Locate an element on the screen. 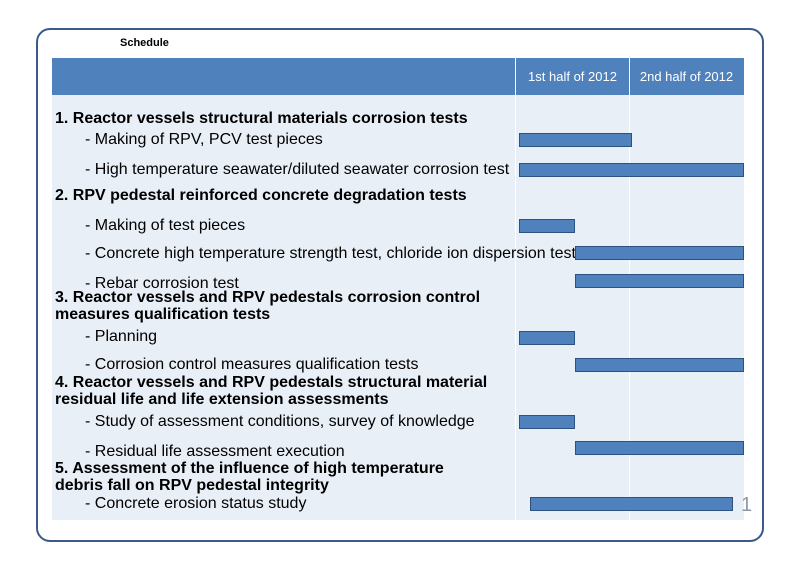  task-label: - Making of test pieces is located at coordinates (165, 225).